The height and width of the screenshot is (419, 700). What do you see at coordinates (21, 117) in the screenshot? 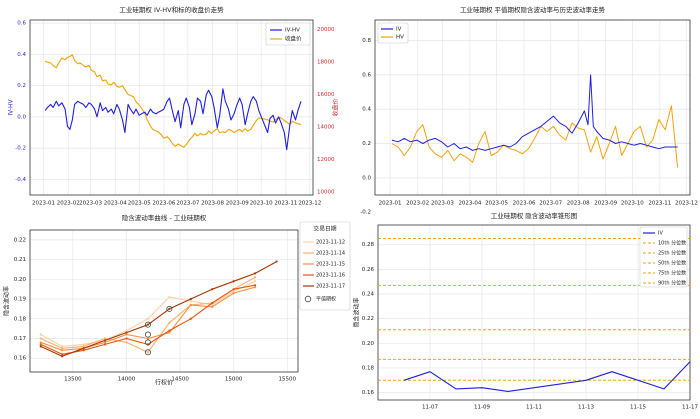
I see `y-tick-label: 0.0` at bounding box center [21, 117].